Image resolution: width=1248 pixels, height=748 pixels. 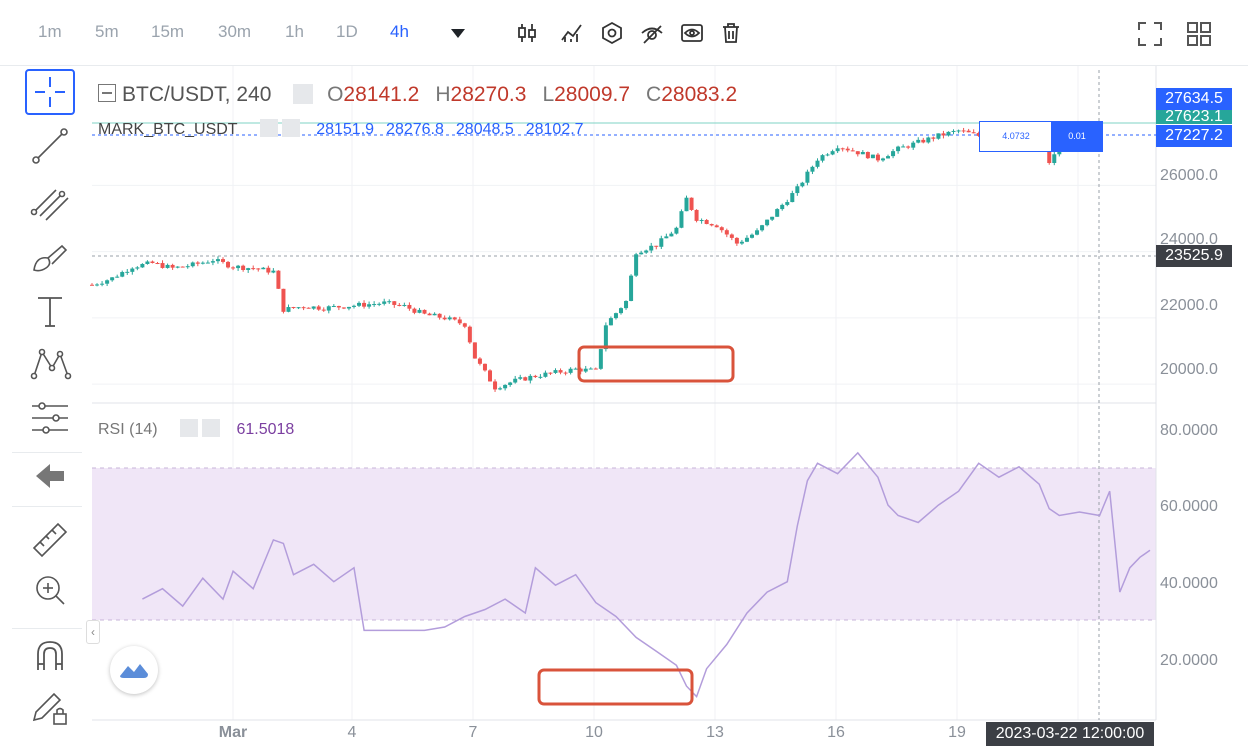 What do you see at coordinates (303, 94) in the screenshot?
I see `legend-settings-icon` at bounding box center [303, 94].